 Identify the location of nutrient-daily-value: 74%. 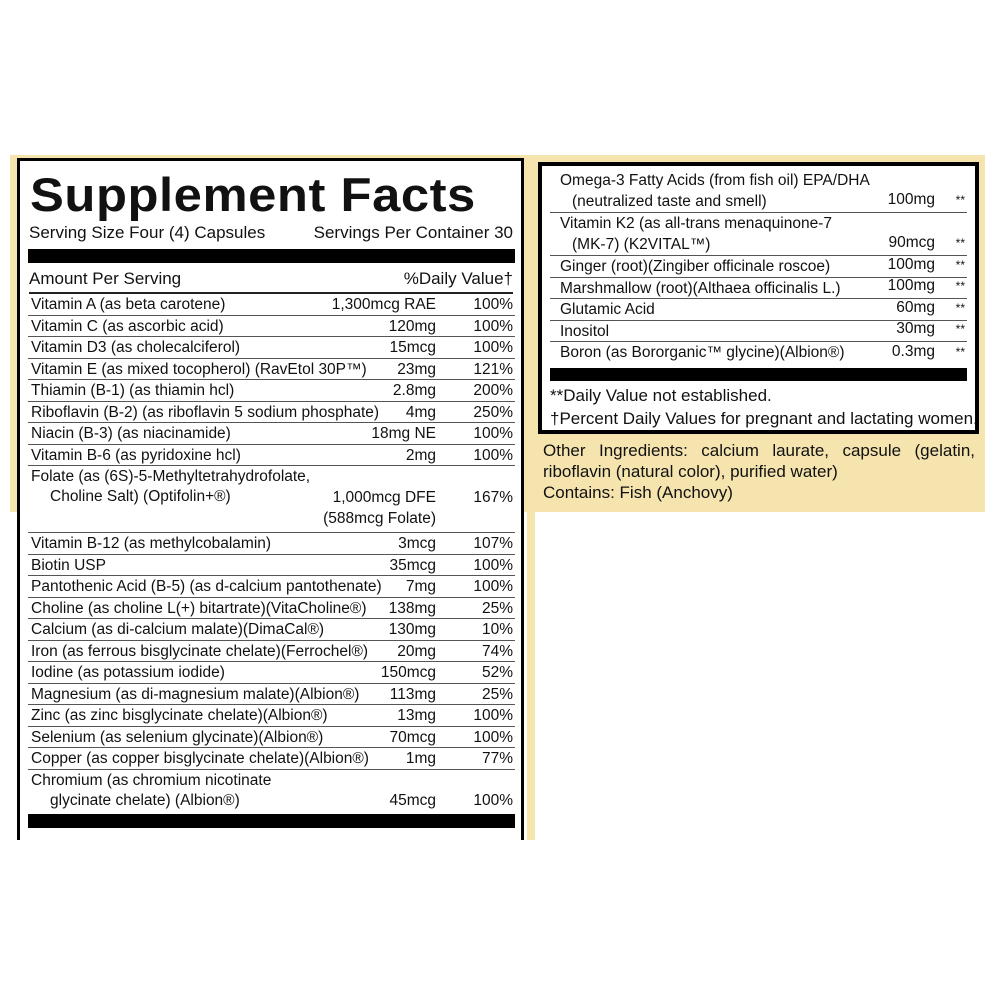
(497, 651).